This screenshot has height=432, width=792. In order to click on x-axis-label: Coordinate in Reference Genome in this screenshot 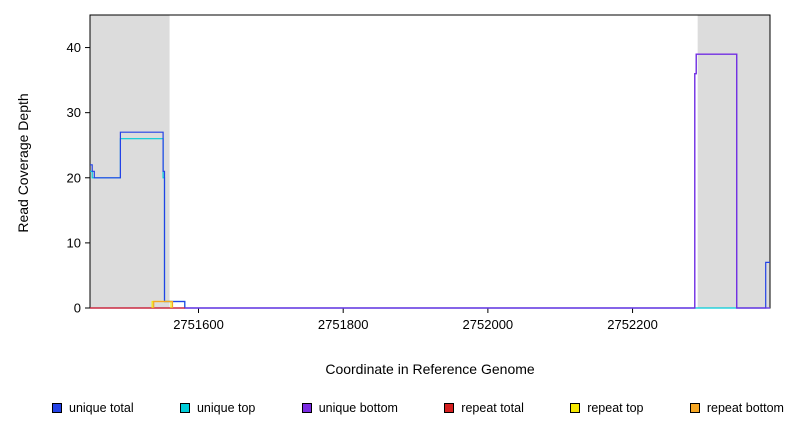, I will do `click(430, 369)`.